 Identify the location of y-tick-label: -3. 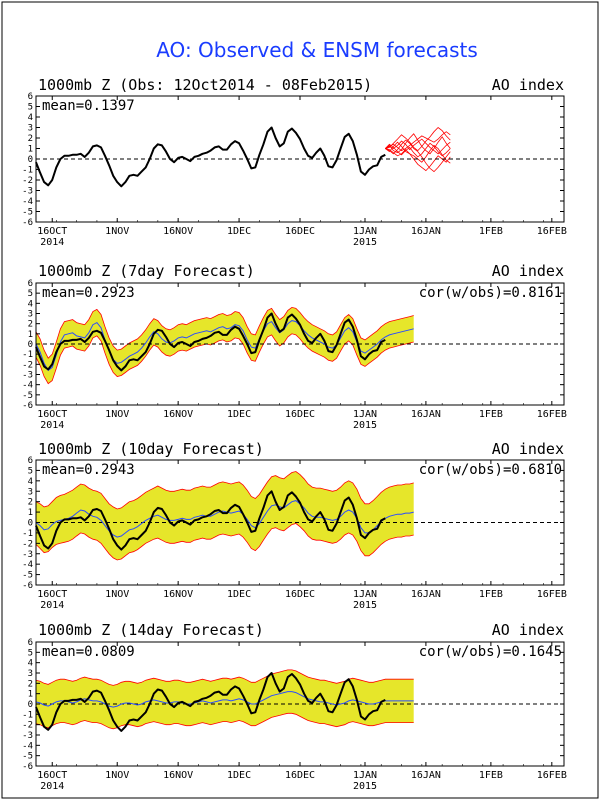
(27, 376).